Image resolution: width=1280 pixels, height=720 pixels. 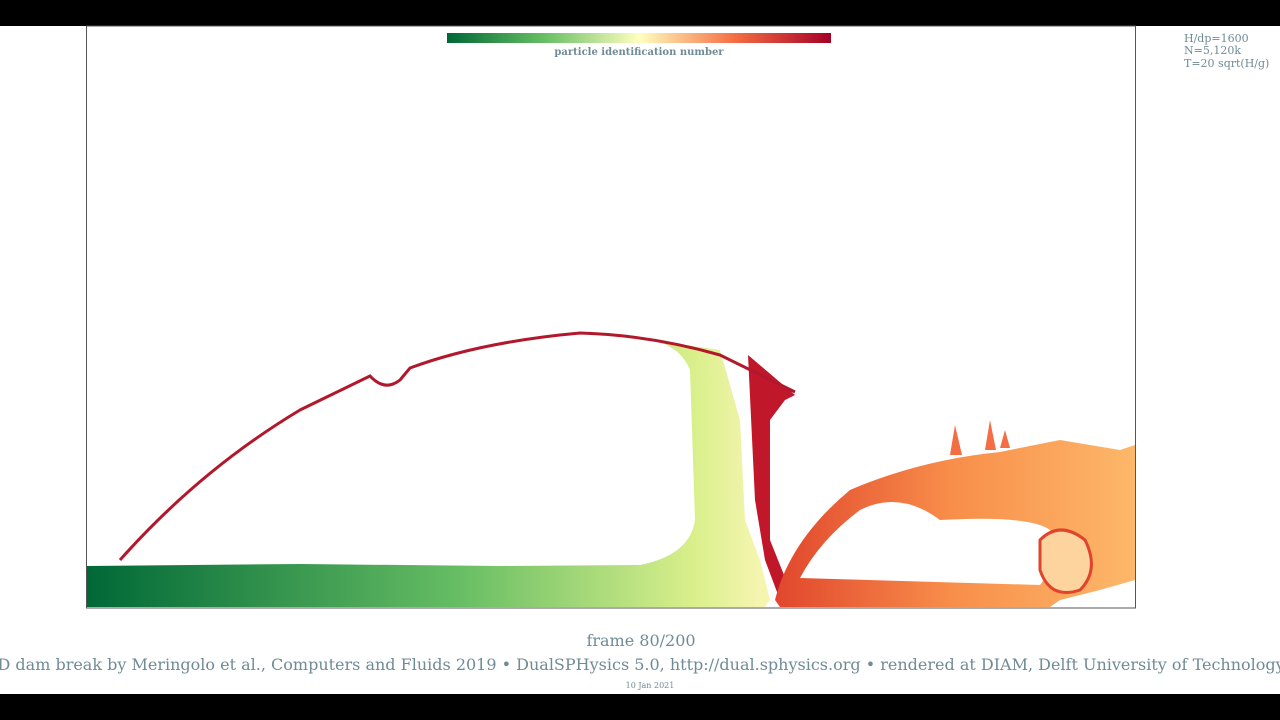 I want to click on colorbar, so click(x=639, y=38).